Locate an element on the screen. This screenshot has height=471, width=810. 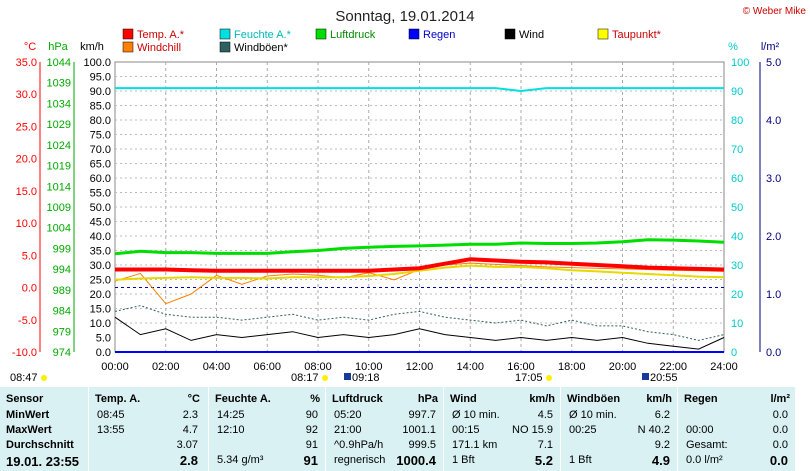
temp-tick-label: -5.0 is located at coordinates (27, 321).